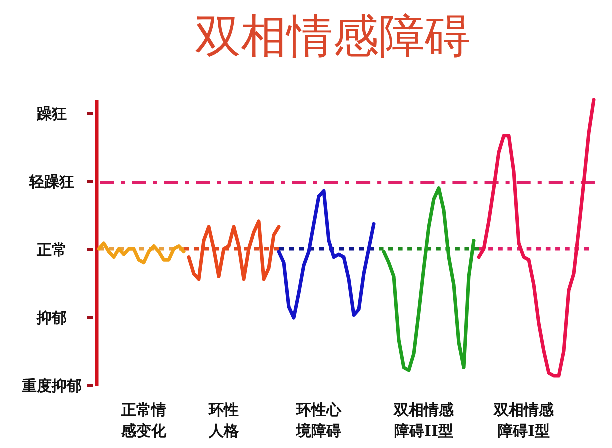  Describe the element at coordinates (224, 420) in the screenshot. I see `category-label: 环性人格` at that location.